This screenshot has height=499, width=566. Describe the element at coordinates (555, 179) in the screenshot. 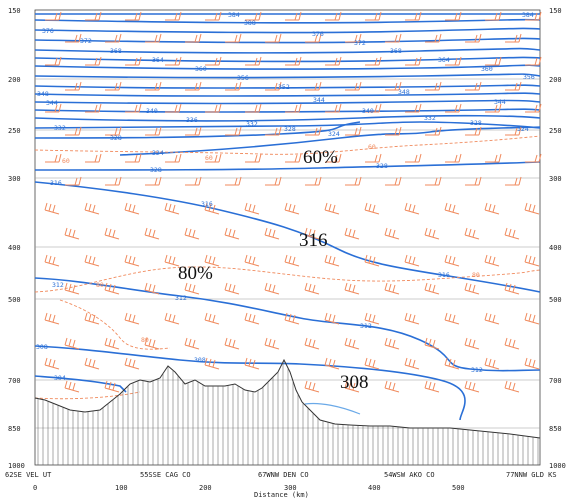

I see `pressure-label-right: 300` at that location.